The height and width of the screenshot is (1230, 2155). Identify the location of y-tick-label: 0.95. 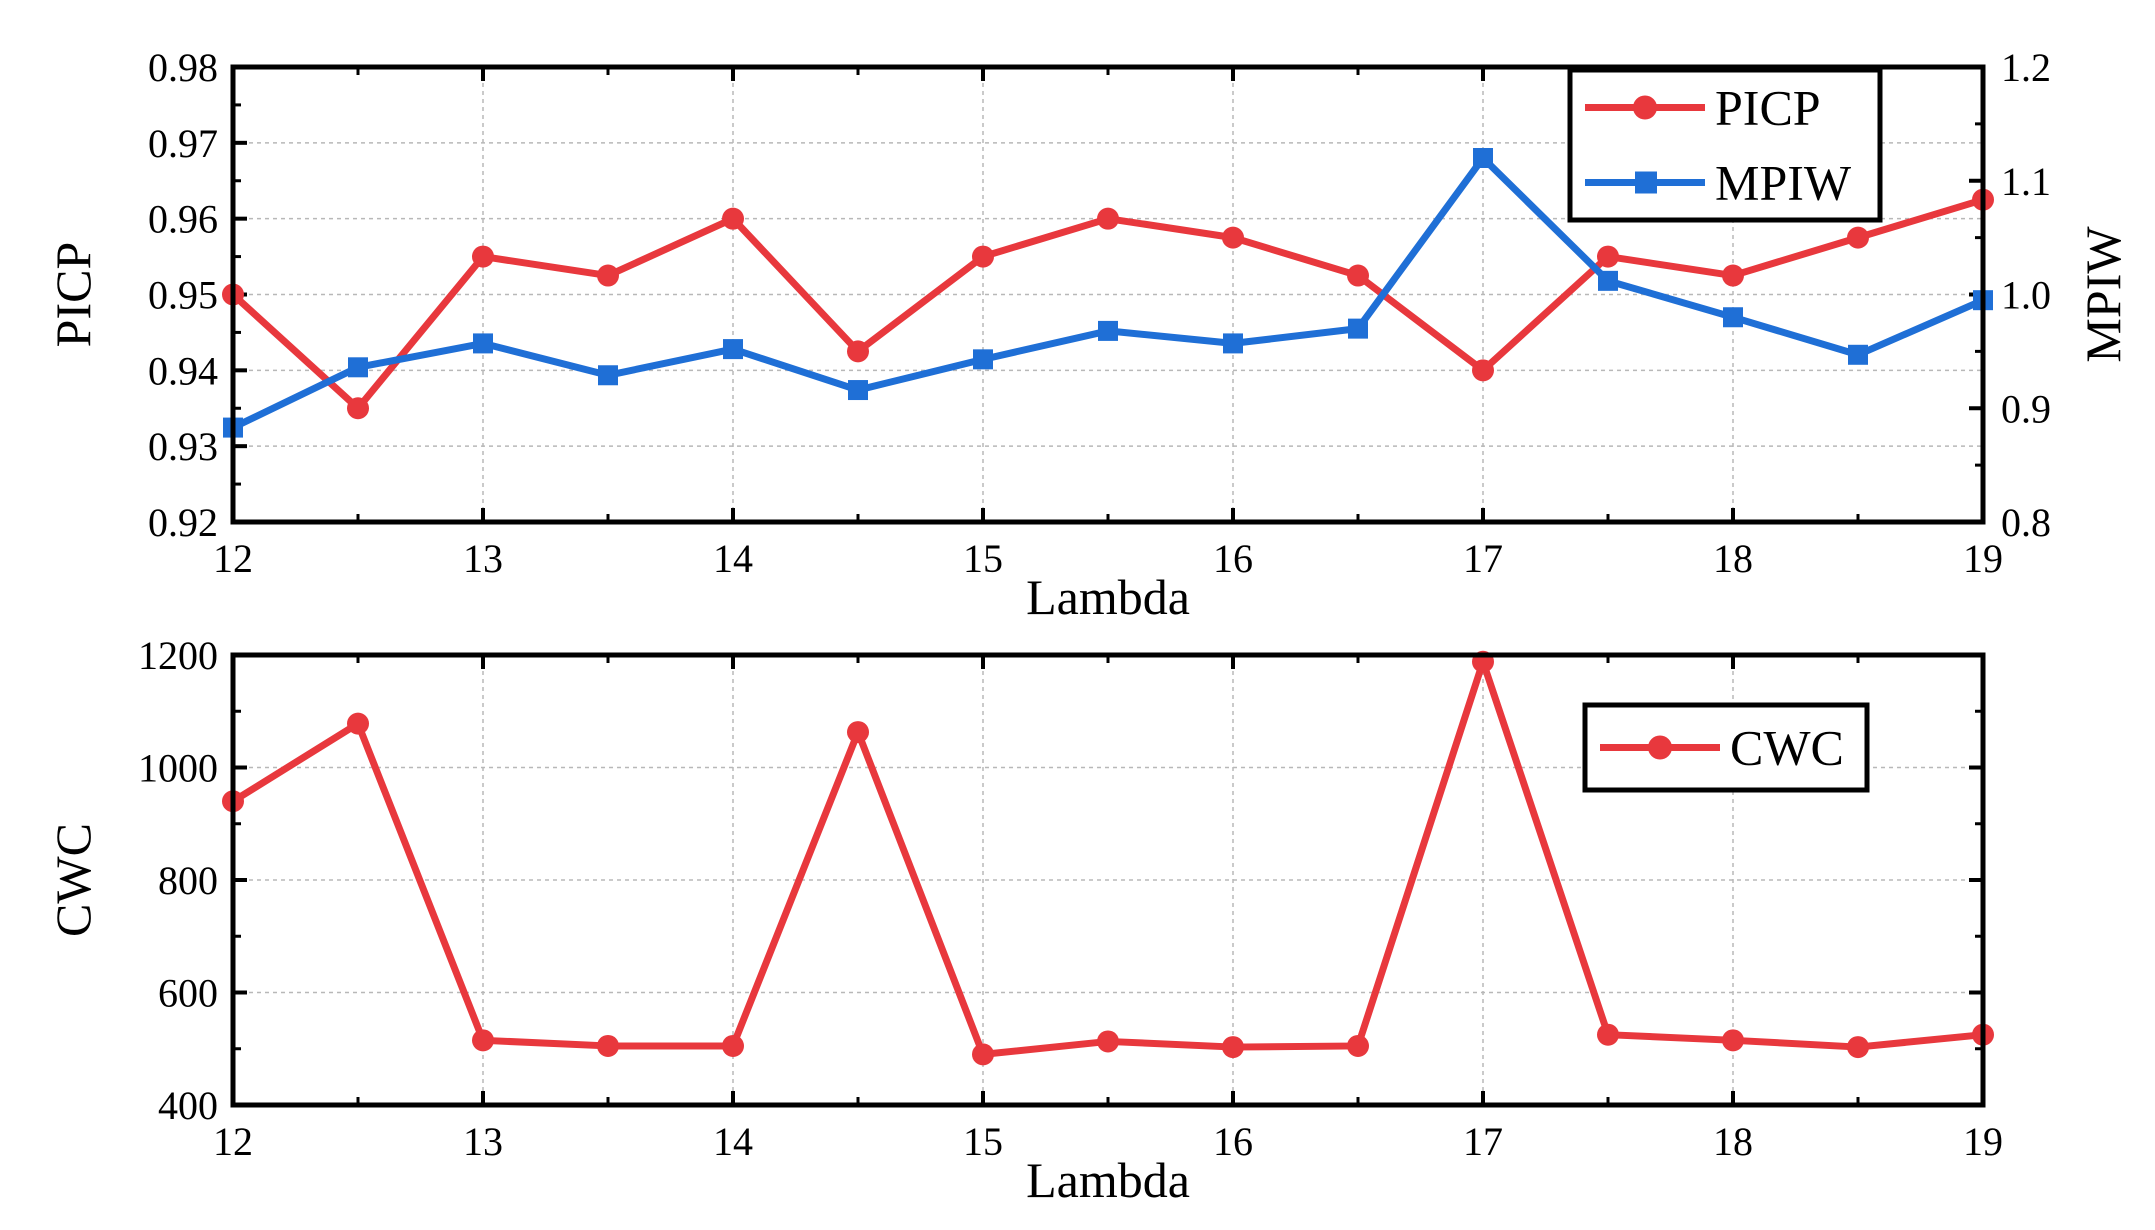
(183, 295).